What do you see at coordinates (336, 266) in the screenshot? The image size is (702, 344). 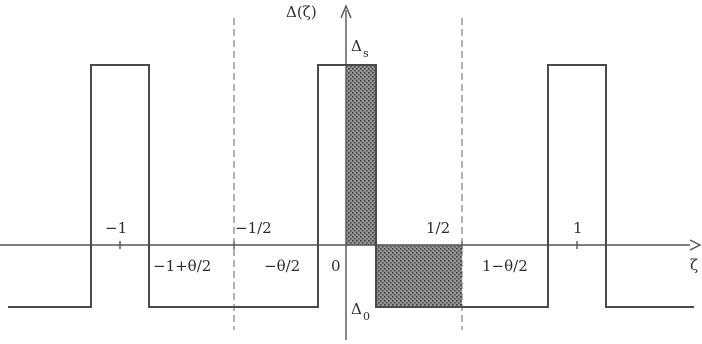 I see `label-origin: 0` at bounding box center [336, 266].